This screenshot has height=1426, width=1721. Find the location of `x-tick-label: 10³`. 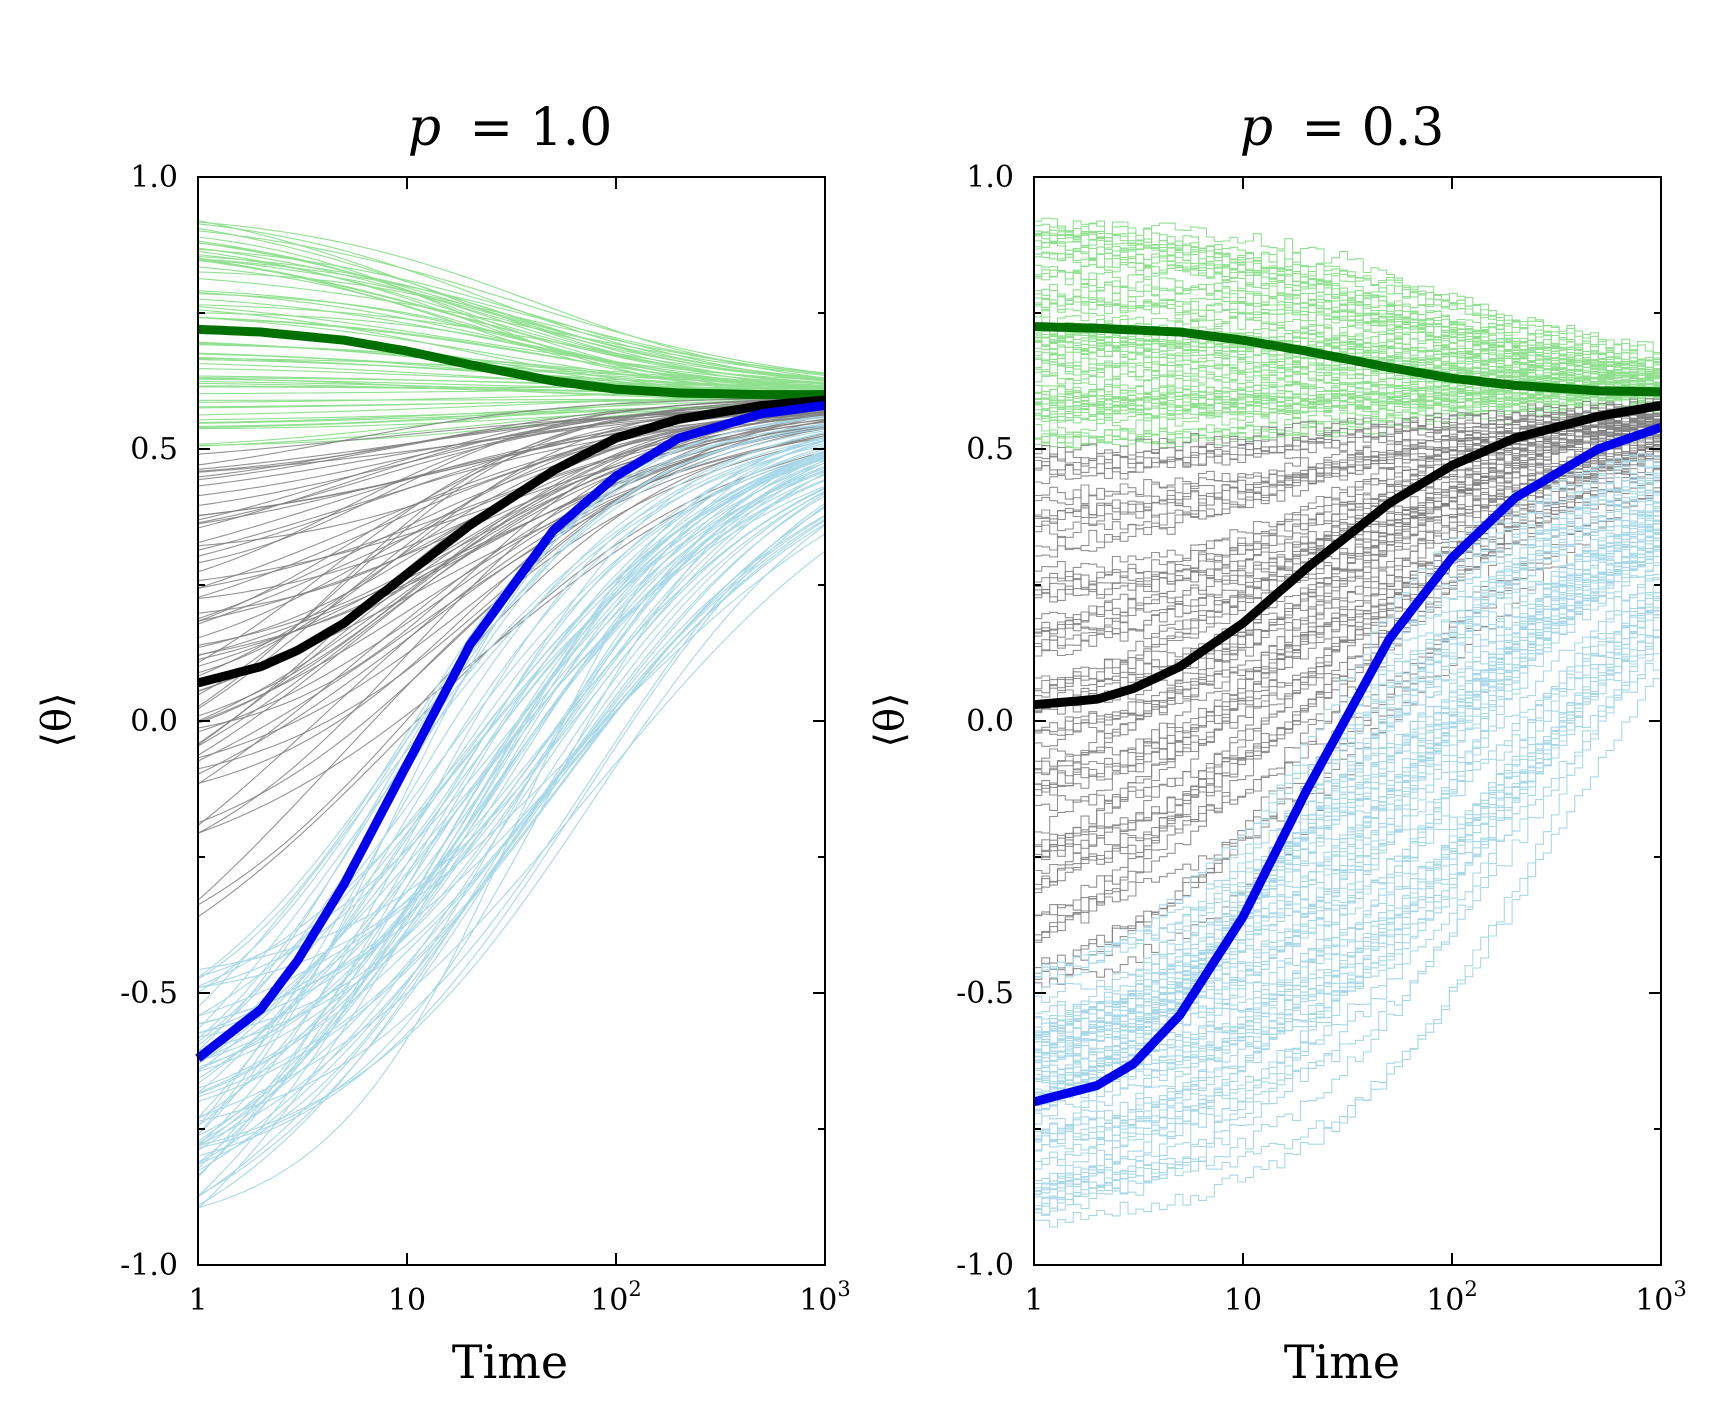

x-tick-label: 10³ is located at coordinates (825, 1297).